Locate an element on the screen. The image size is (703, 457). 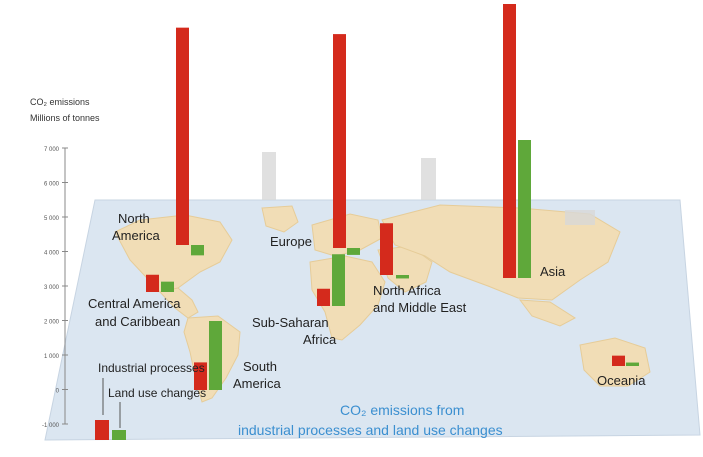
region-label-south-america-2: America is located at coordinates (257, 383).